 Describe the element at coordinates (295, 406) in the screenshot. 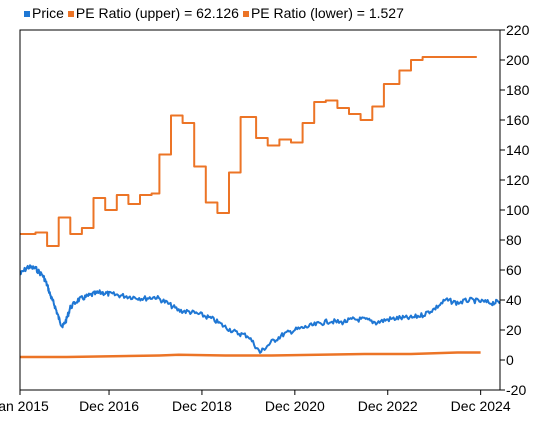

I see `x-tick-label: Dec 2020` at that location.